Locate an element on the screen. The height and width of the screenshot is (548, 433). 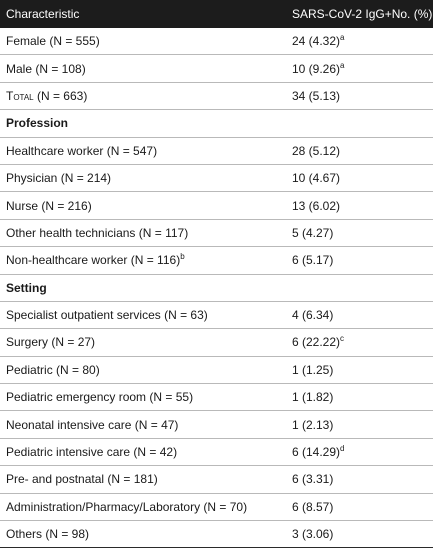
total-row: Total (N = 663) 34 (5.13) is located at coordinates (216, 96).